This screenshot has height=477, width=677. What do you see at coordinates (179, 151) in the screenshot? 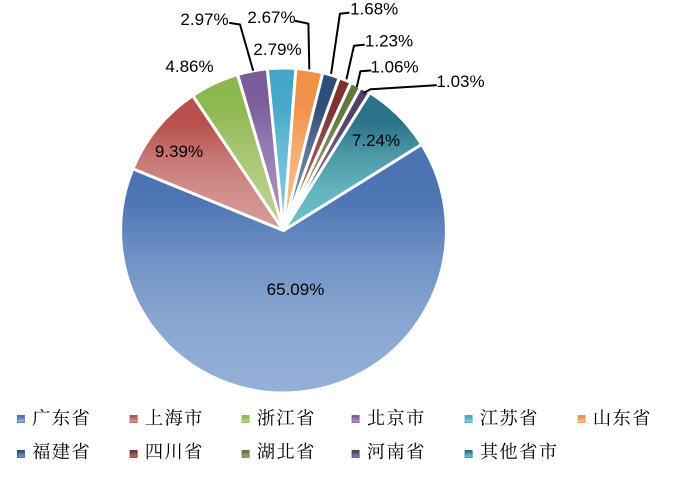
I see `svg-text: 9.39%` at bounding box center [179, 151].